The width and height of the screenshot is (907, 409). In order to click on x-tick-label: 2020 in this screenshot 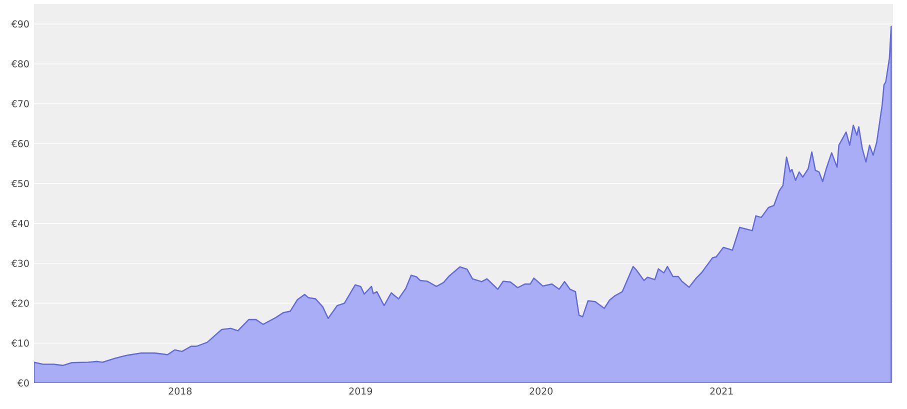, I will do `click(541, 391)`.